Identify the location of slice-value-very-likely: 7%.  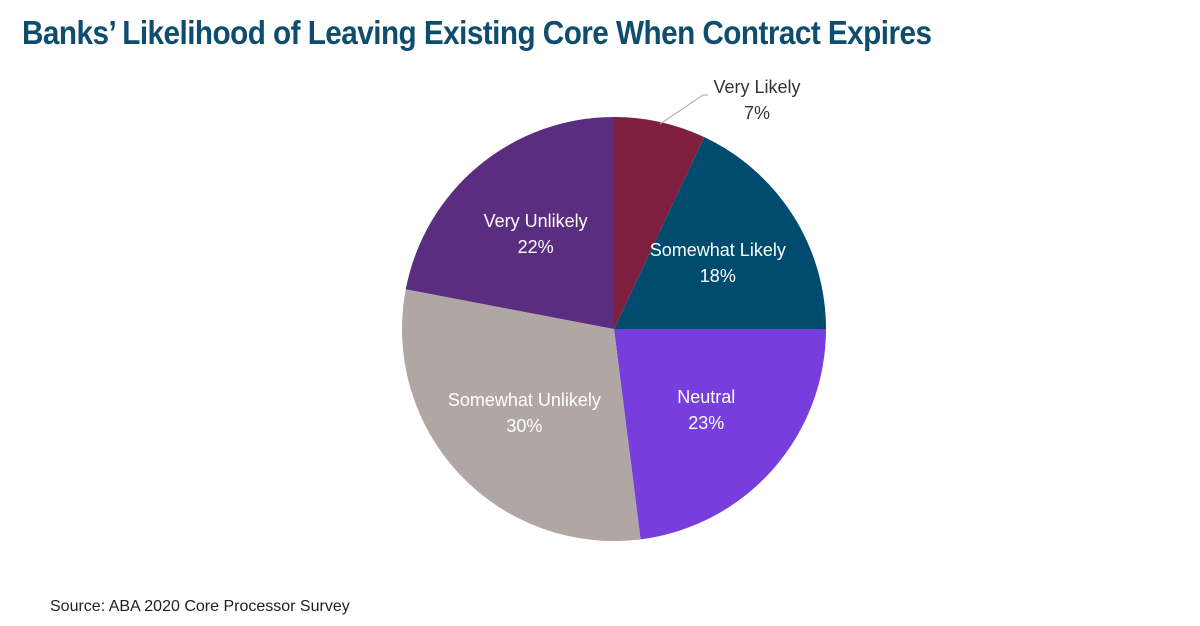
(757, 113).